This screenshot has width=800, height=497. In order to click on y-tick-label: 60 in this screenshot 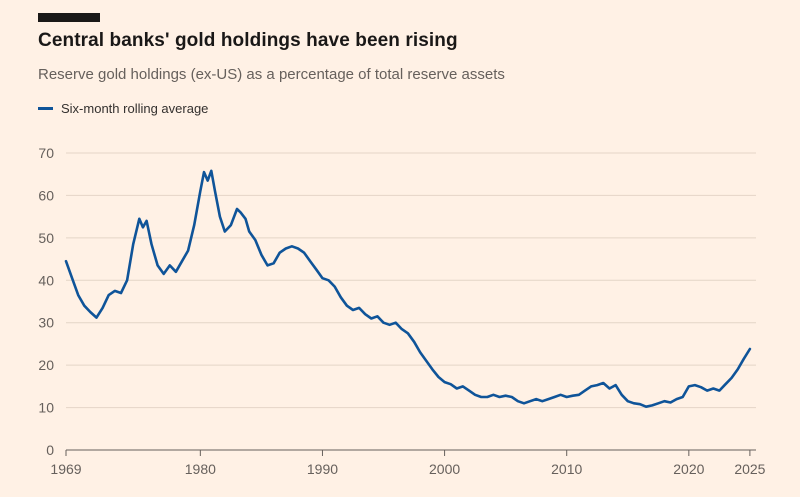, I will do `click(46, 195)`.